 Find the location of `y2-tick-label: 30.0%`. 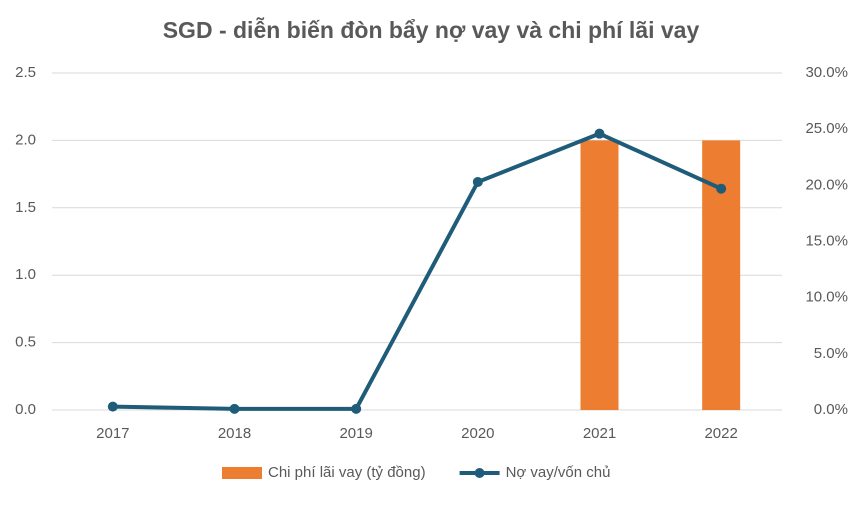

y2-tick-label: 30.0% is located at coordinates (826, 72).